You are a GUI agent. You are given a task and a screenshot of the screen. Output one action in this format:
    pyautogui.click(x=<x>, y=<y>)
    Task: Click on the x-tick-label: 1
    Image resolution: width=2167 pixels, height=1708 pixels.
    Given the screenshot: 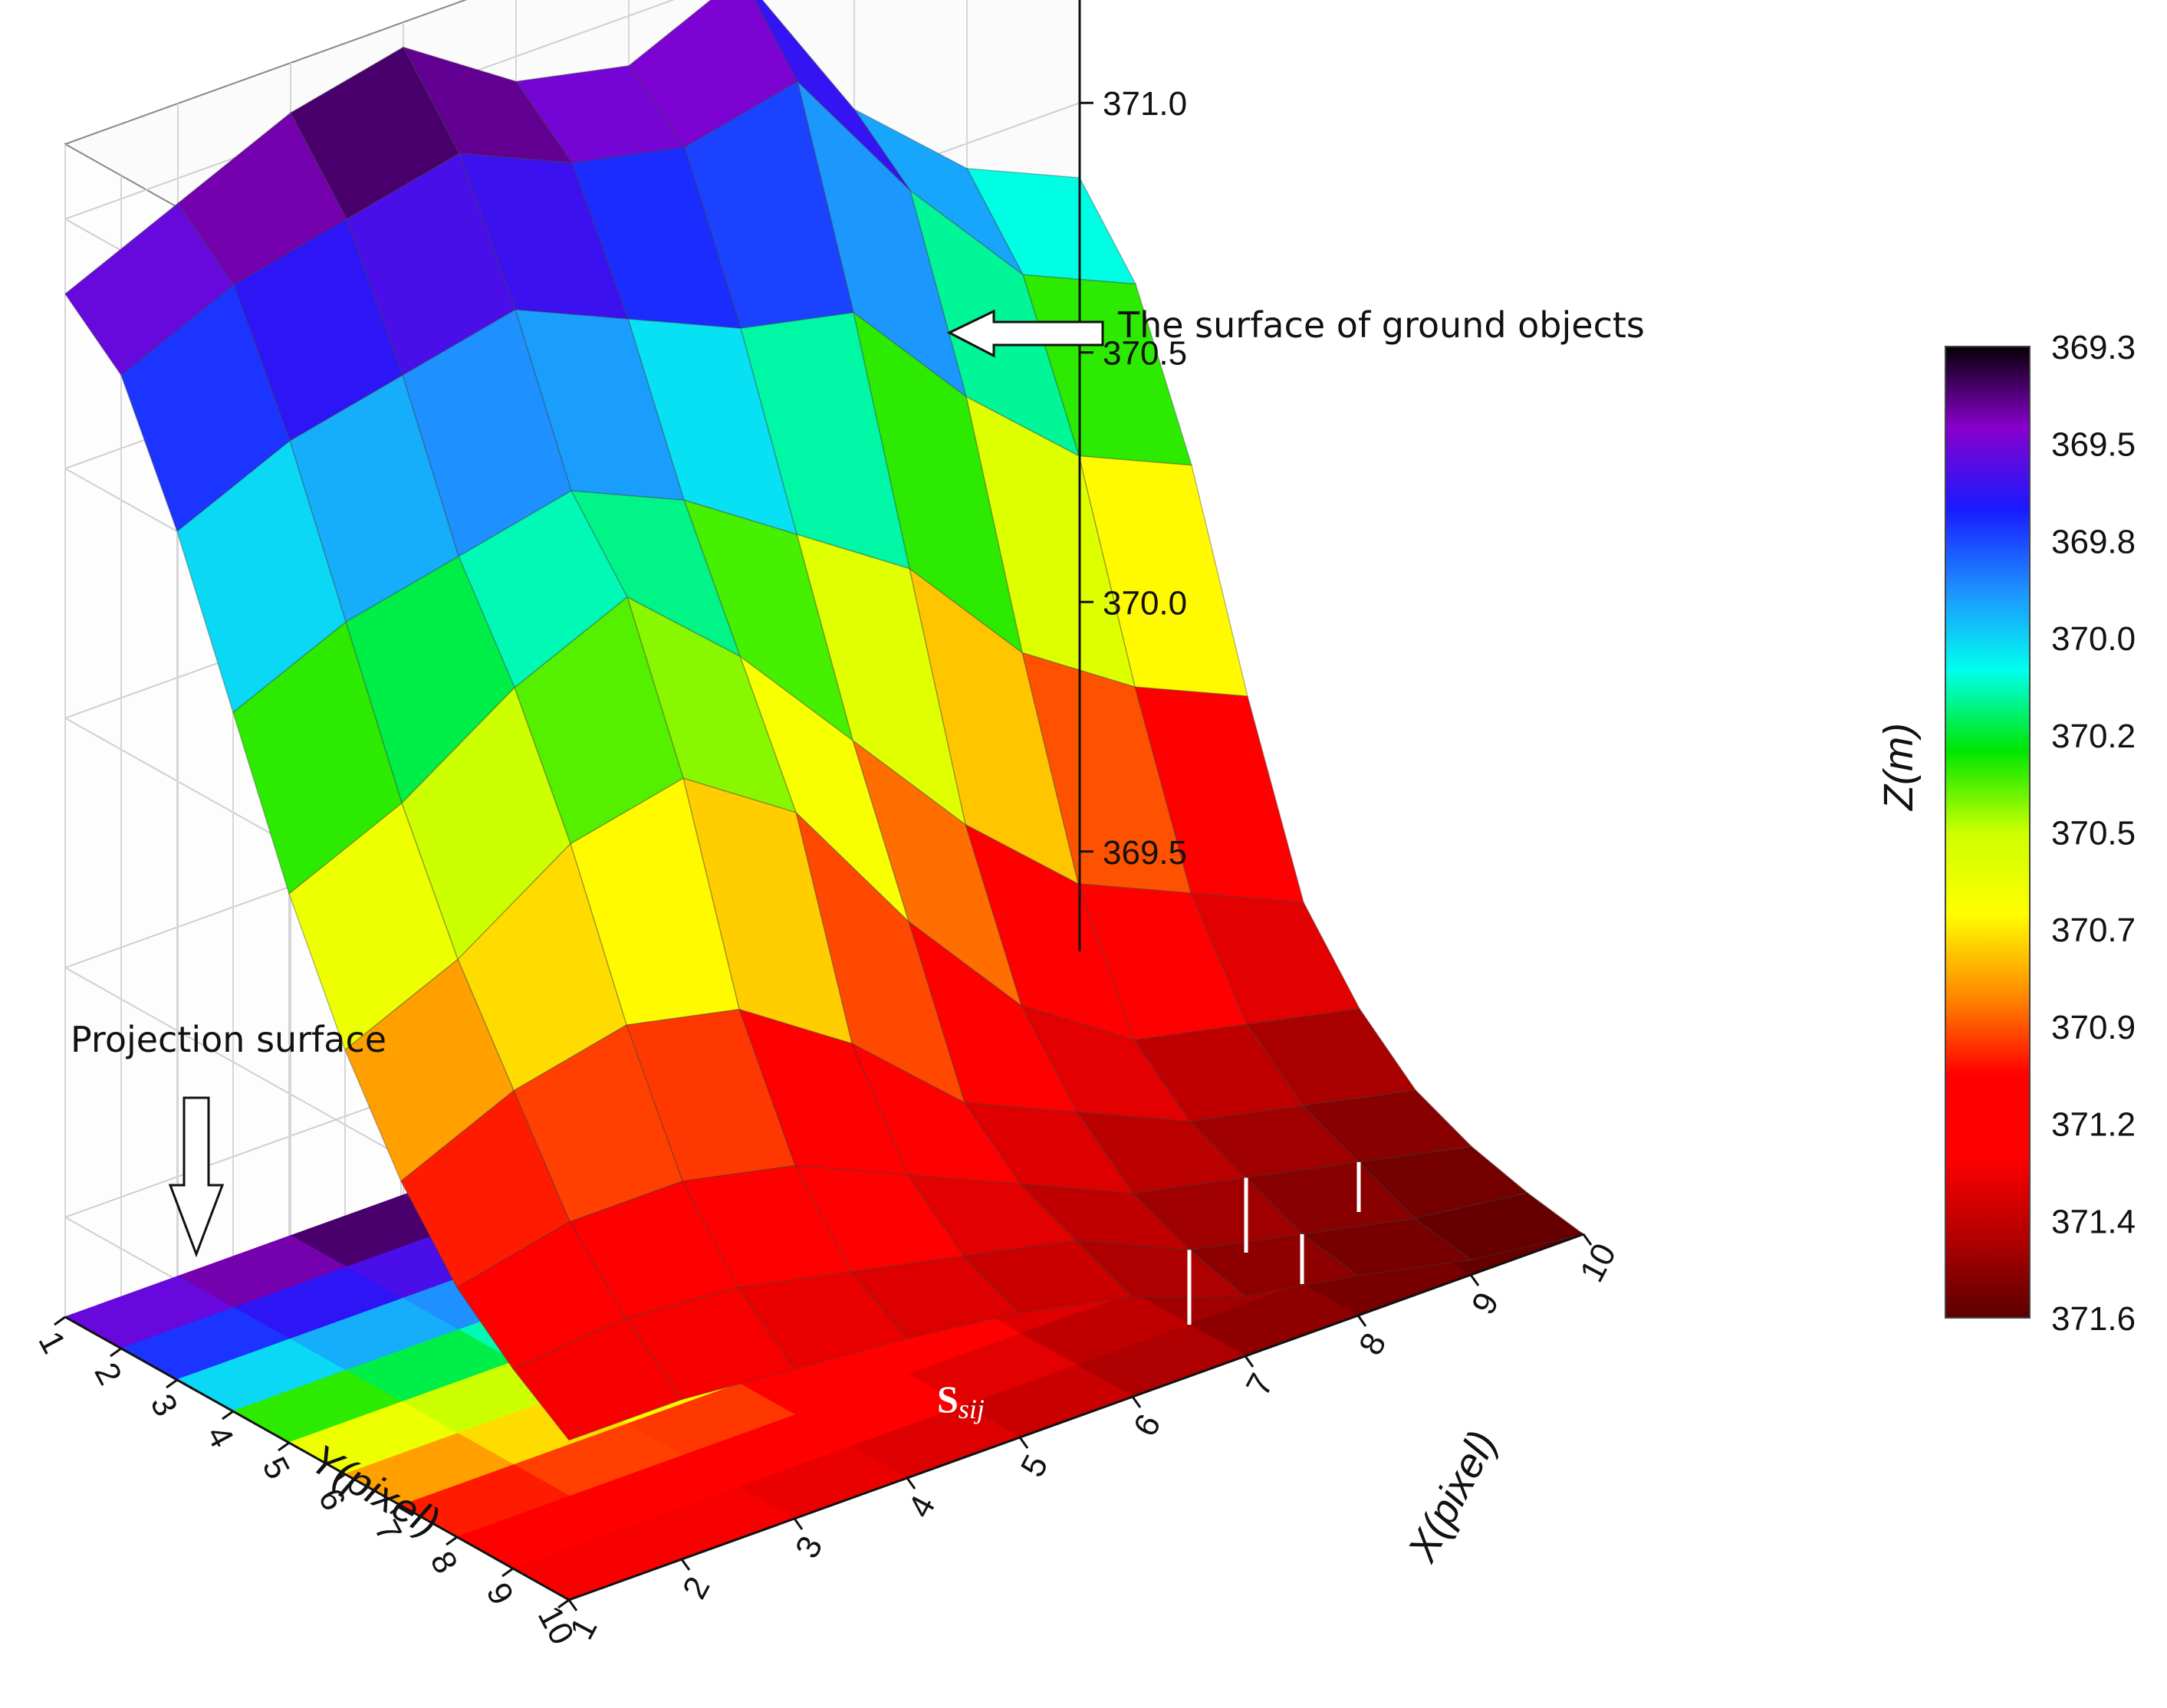 What is the action you would take?
    pyautogui.click(x=584, y=1628)
    